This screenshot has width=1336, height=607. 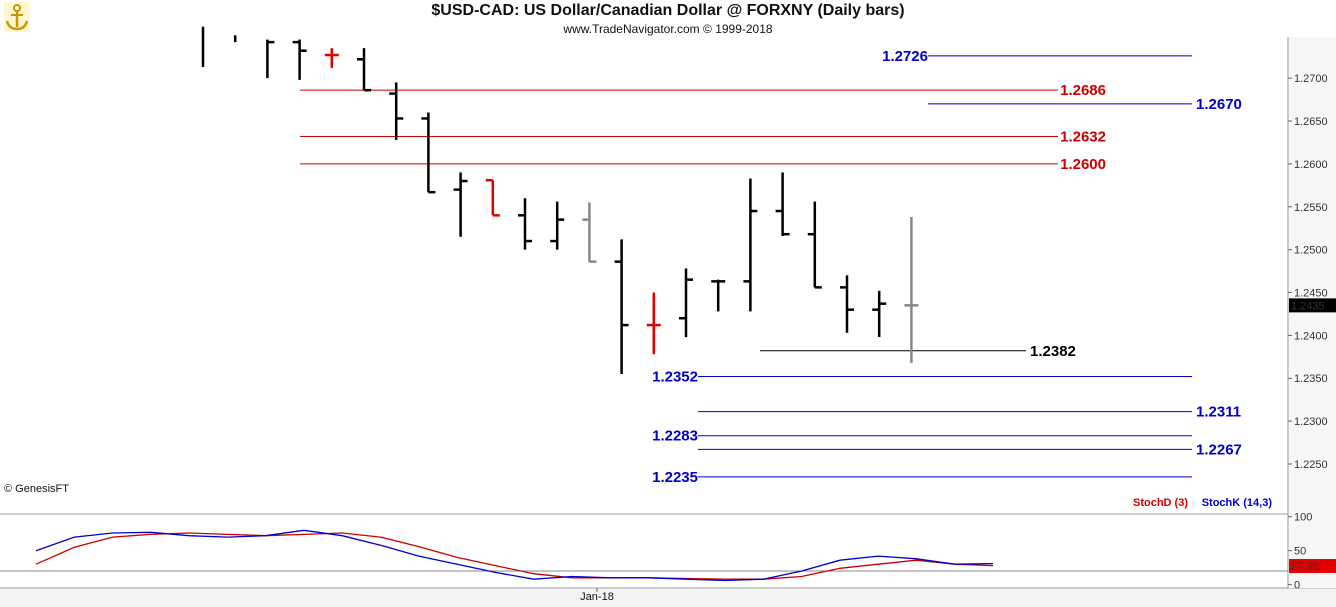 What do you see at coordinates (1083, 164) in the screenshot?
I see `level-label: 1.2600` at bounding box center [1083, 164].